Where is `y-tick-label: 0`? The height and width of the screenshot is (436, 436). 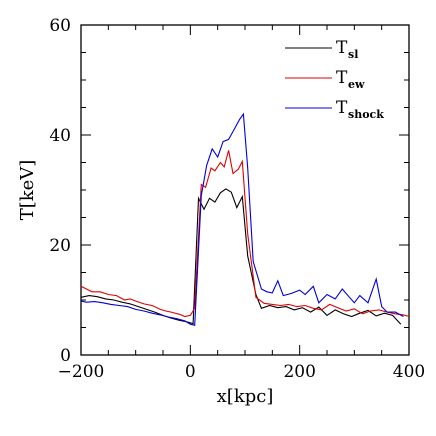 y-tick-label: 0 is located at coordinates (65, 356).